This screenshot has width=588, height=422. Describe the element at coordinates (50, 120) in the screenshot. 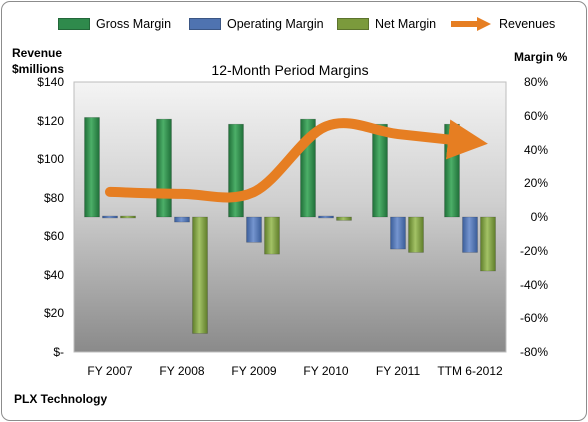

I see `y-left-tick: $120` at that location.